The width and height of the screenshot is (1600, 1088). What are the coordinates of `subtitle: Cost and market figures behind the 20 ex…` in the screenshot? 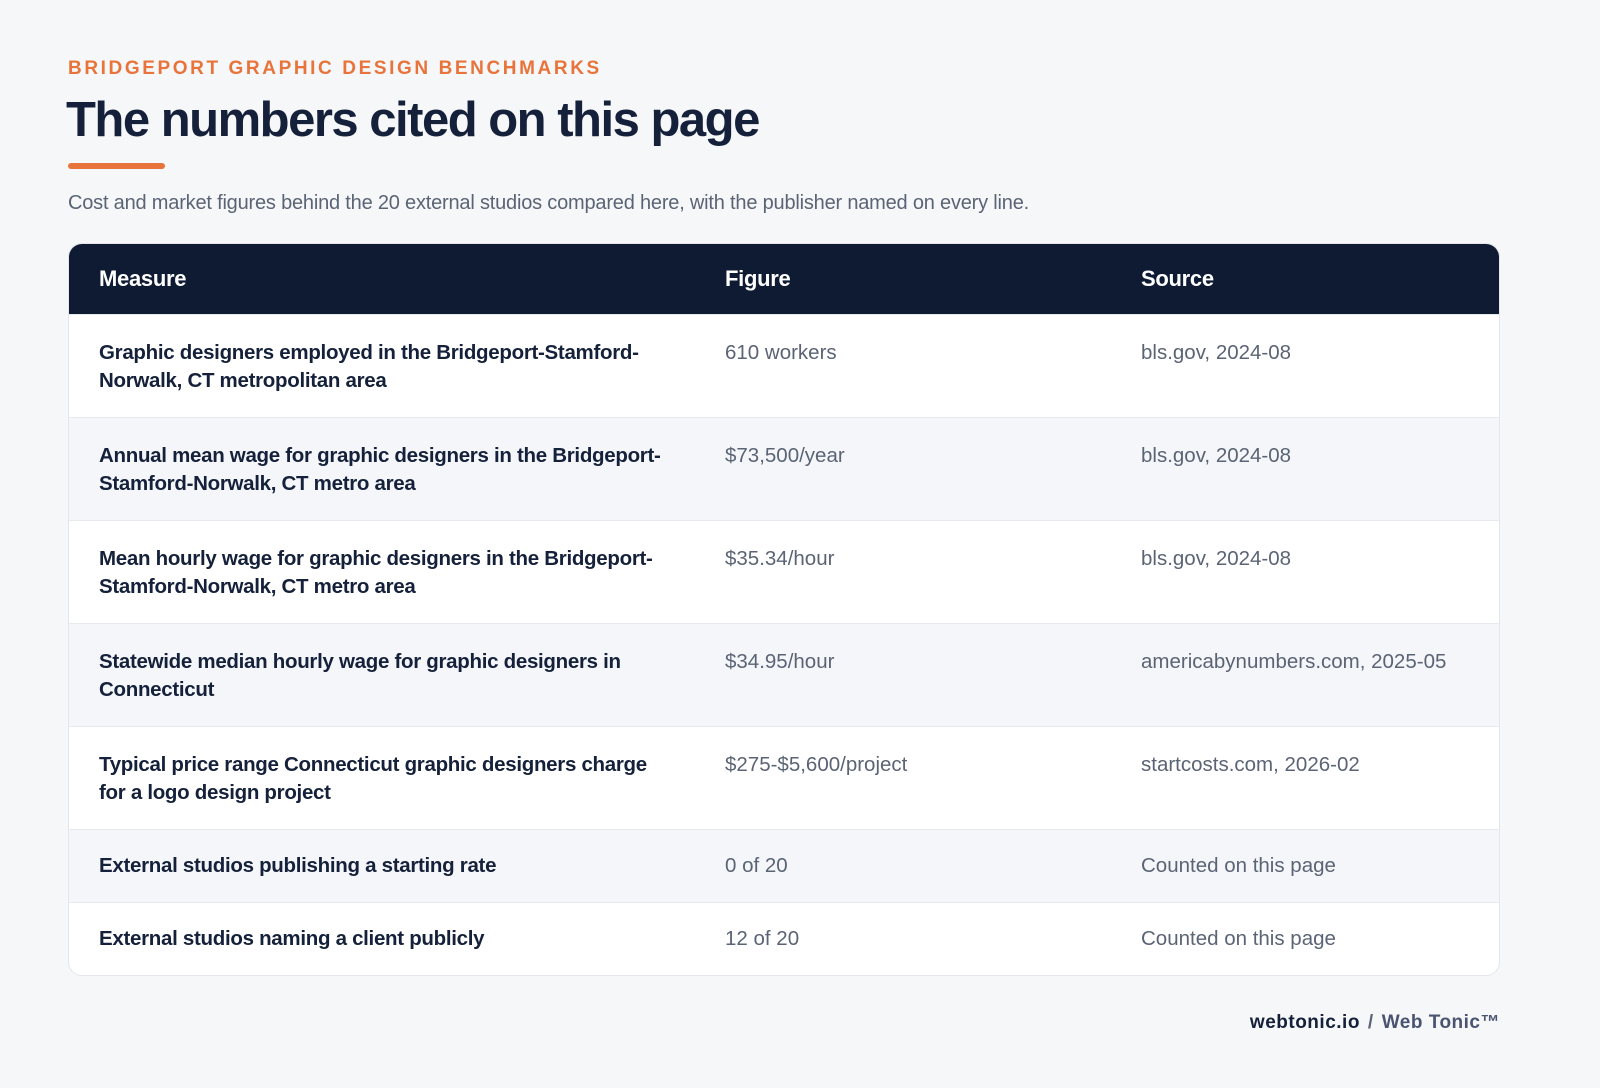 It's located at (548, 203).